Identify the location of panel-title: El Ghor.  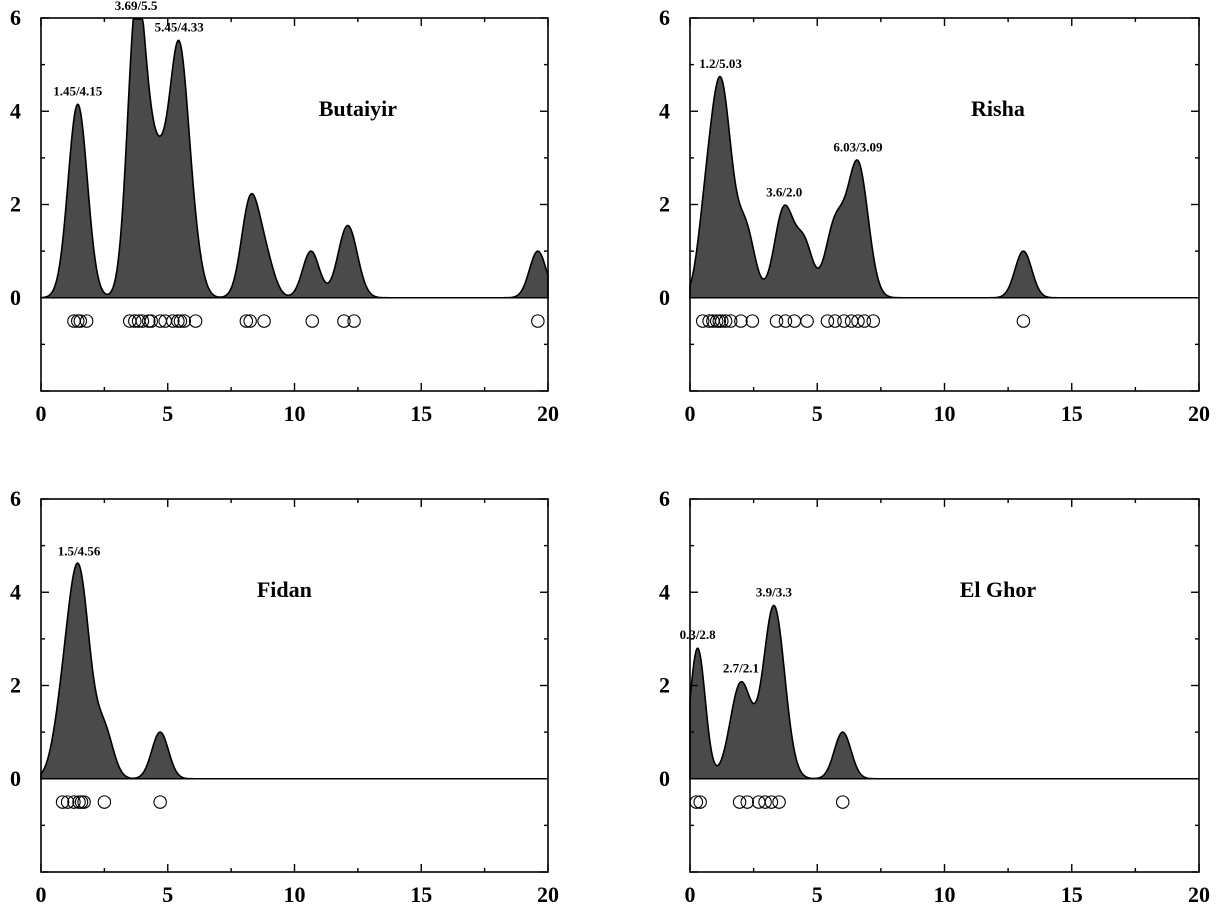
(998, 589).